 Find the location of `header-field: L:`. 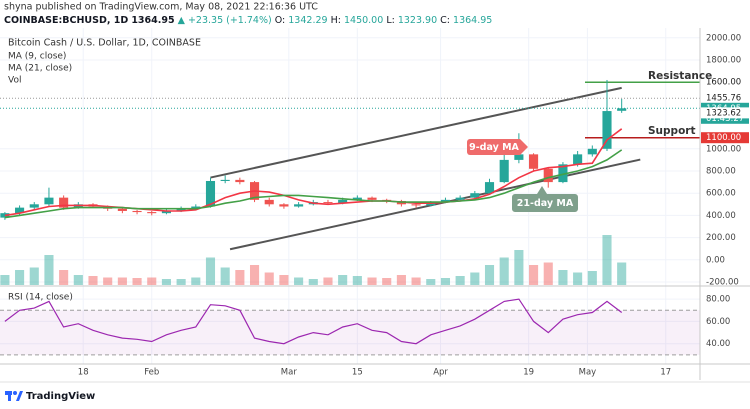

header-field: L: is located at coordinates (390, 20).